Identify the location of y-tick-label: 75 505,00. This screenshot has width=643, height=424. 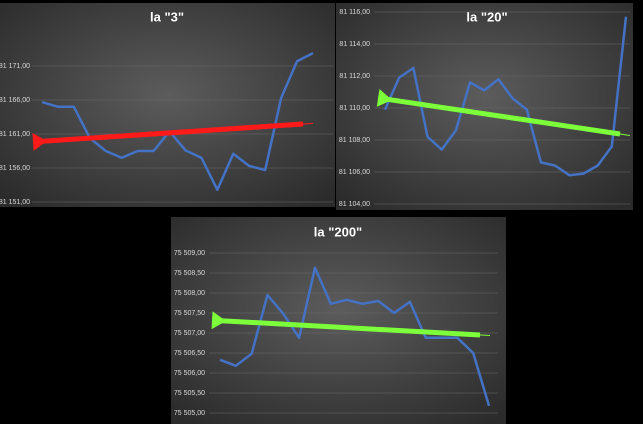
(189, 413).